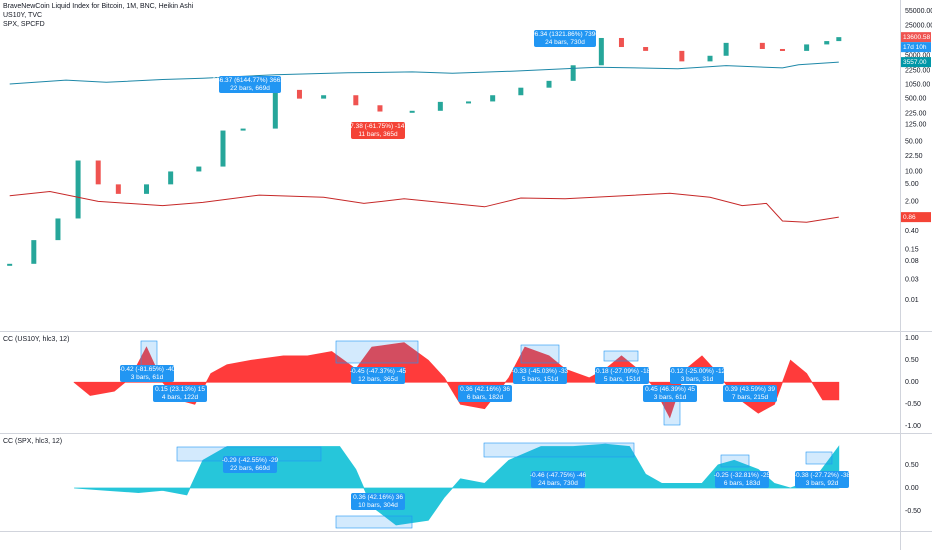 The height and width of the screenshot is (550, 932). What do you see at coordinates (918, 26) in the screenshot?
I see `y-tick-label: 25000.00` at bounding box center [918, 26].